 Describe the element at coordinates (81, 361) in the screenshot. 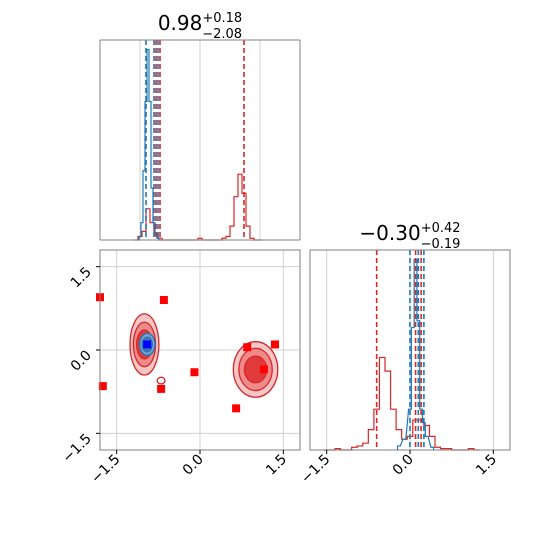

I see `joint-ytick-label: 0.0` at that location.